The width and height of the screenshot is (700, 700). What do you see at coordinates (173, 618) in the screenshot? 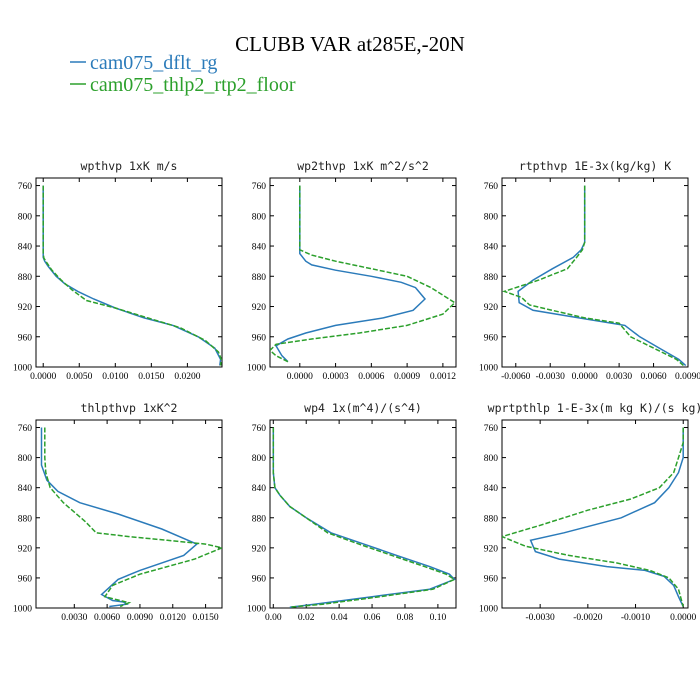
I see `x-tick-label: 0.0120` at bounding box center [173, 618].